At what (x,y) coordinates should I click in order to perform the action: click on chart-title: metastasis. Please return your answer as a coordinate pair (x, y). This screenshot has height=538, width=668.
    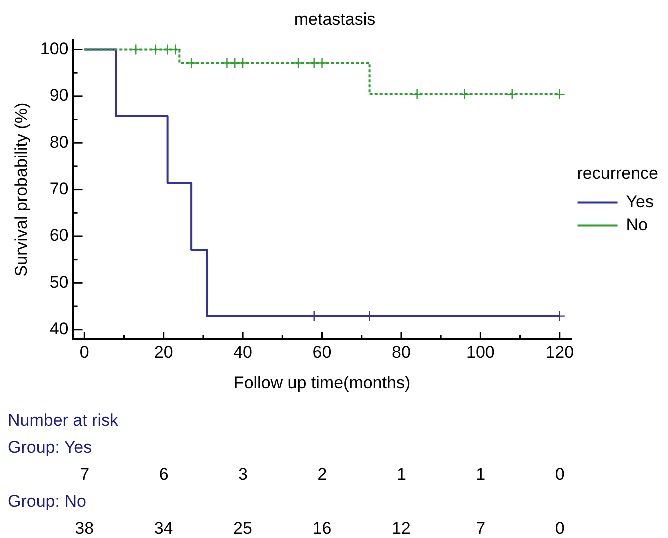
    Looking at the image, I should click on (335, 19).